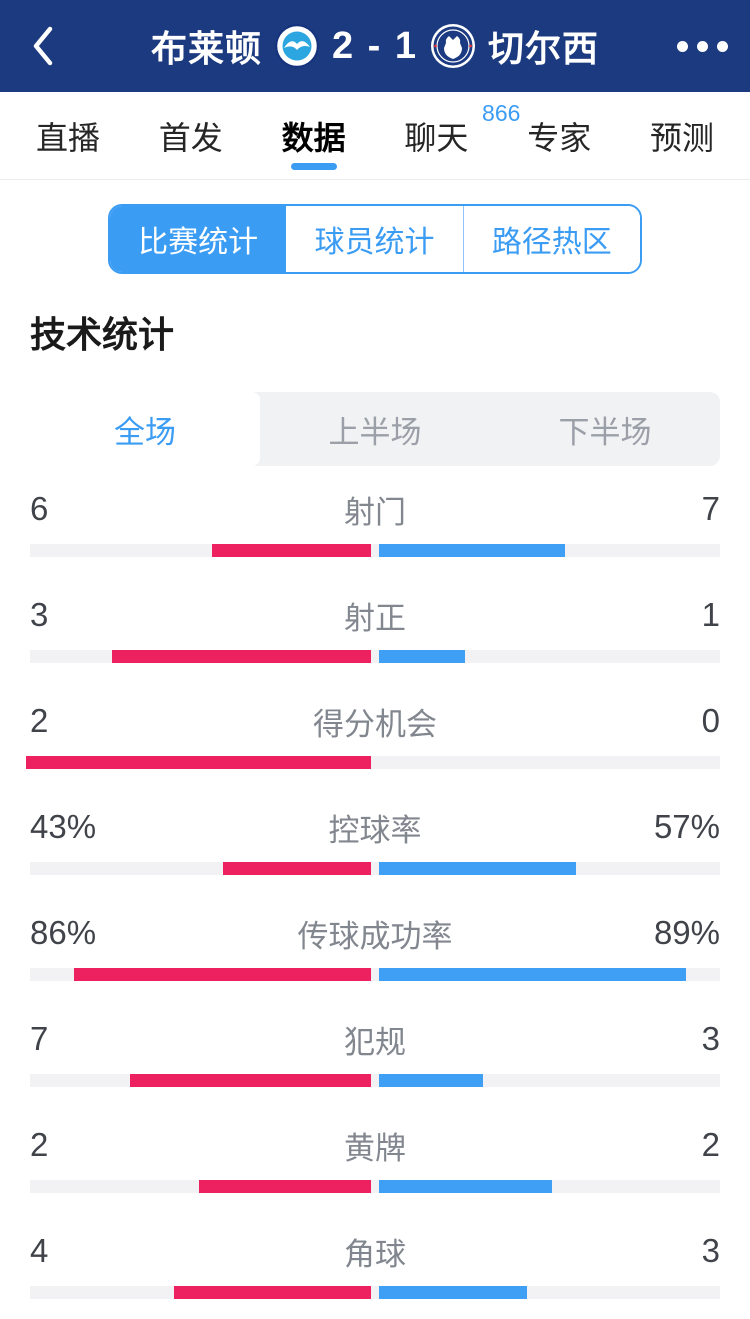 The image size is (750, 1319). Describe the element at coordinates (375, 432) in the screenshot. I see `period-first-half: 上半场` at that location.